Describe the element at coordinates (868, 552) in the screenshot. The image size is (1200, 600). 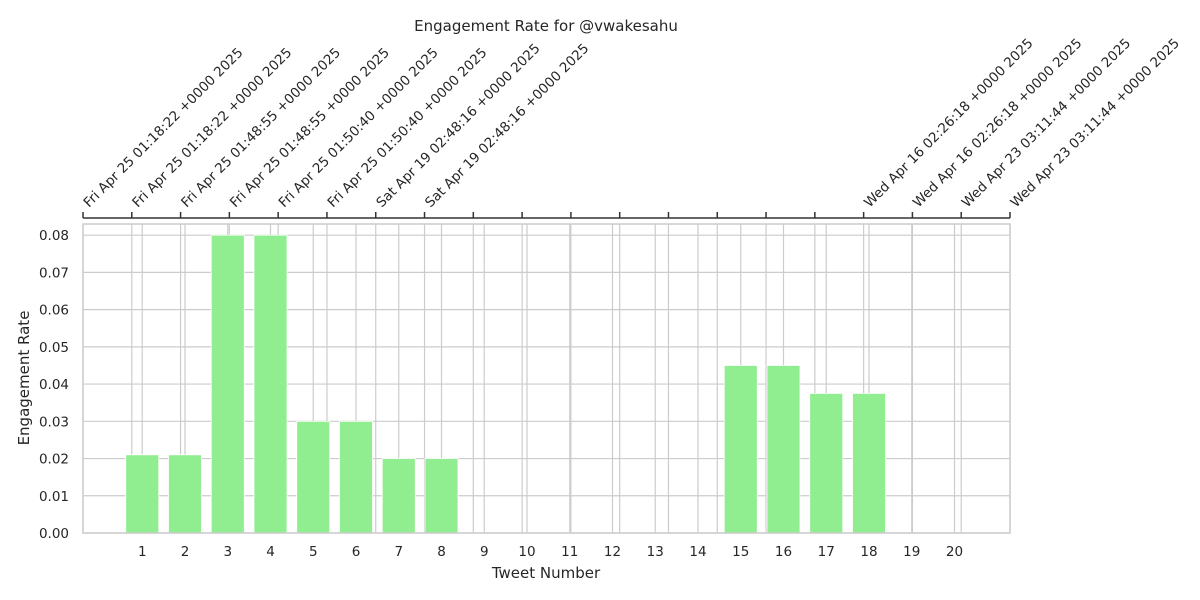
I see `x-tick-label: 18` at that location.